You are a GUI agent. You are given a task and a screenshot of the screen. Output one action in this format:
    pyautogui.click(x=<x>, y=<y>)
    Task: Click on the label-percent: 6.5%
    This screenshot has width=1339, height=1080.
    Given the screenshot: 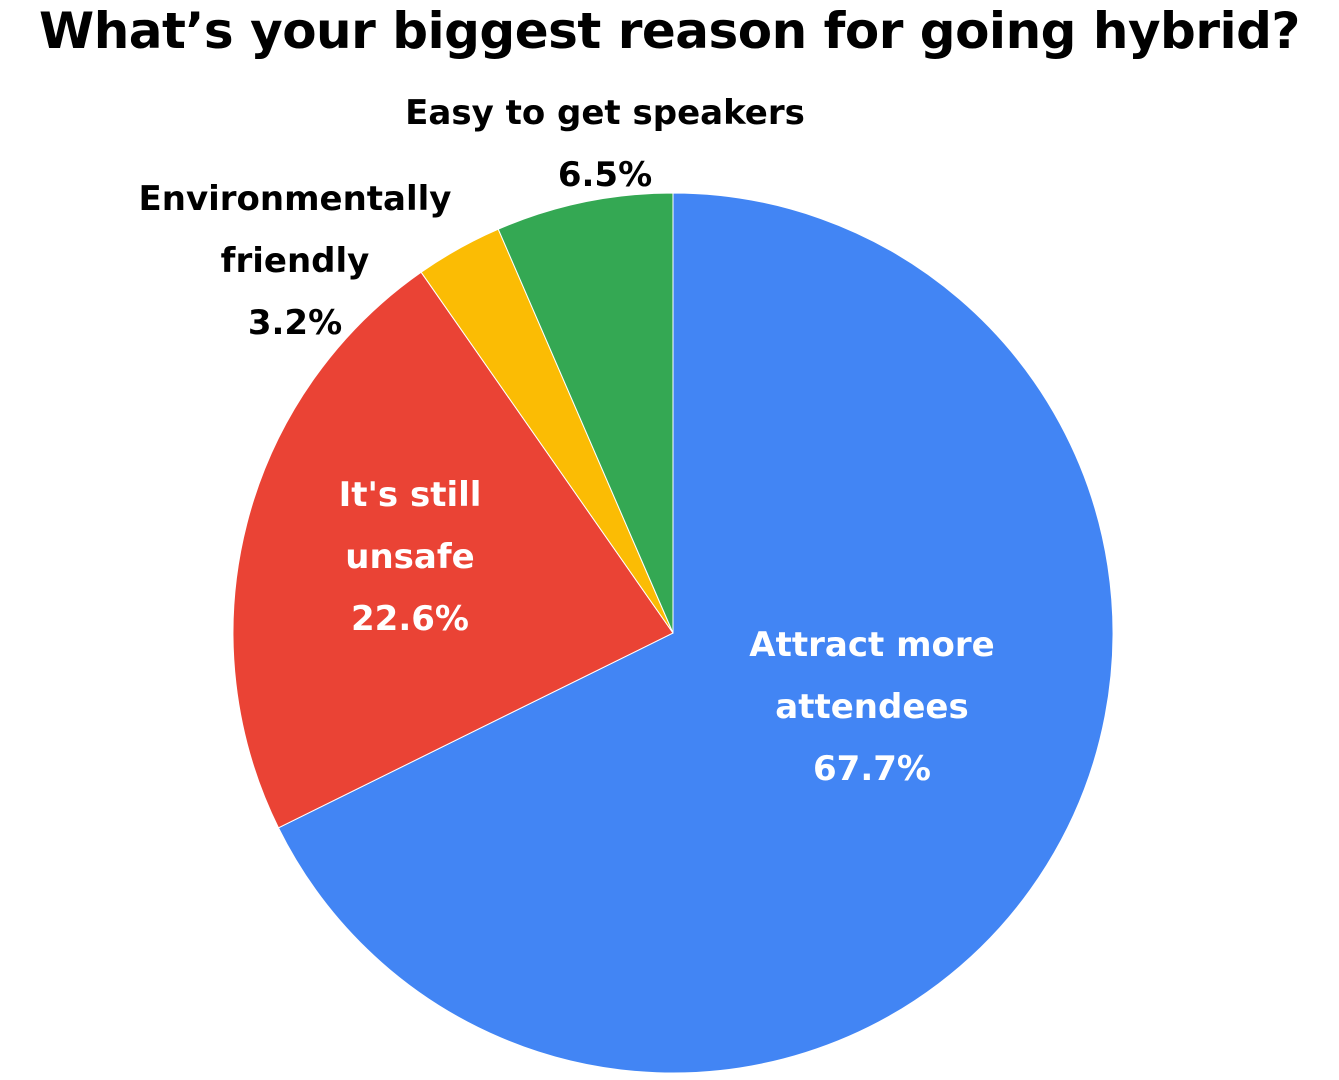 What is the action you would take?
    pyautogui.click(x=605, y=175)
    